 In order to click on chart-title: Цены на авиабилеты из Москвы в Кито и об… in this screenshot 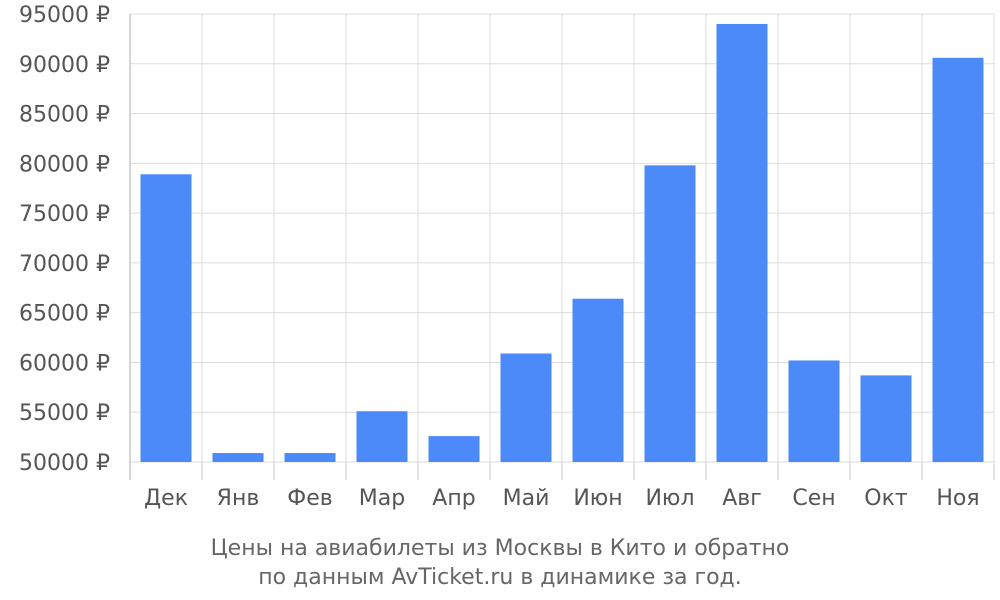, I will do `click(500, 548)`.